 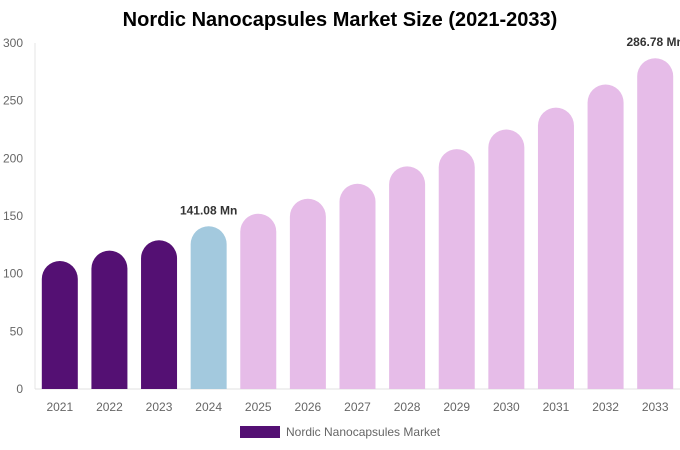 I want to click on y-tick-label: 150, so click(x=13, y=216).